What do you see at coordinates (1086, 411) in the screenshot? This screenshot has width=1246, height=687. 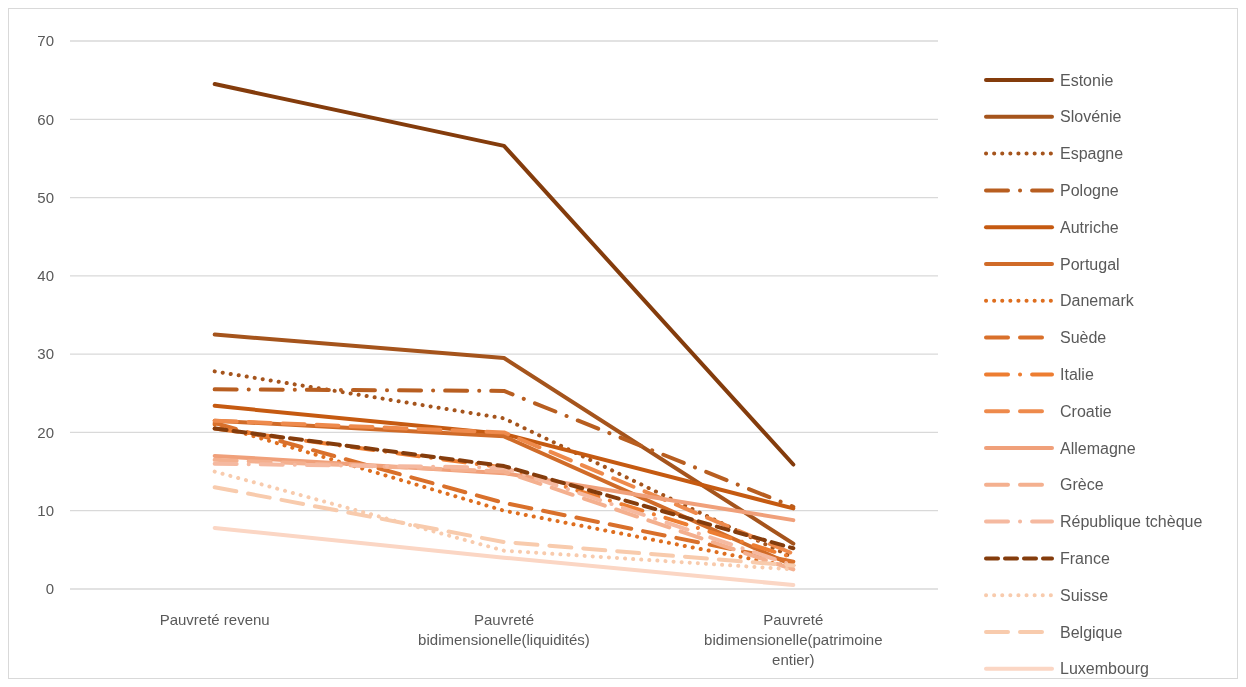 I see `legend-label: Croatie` at bounding box center [1086, 411].